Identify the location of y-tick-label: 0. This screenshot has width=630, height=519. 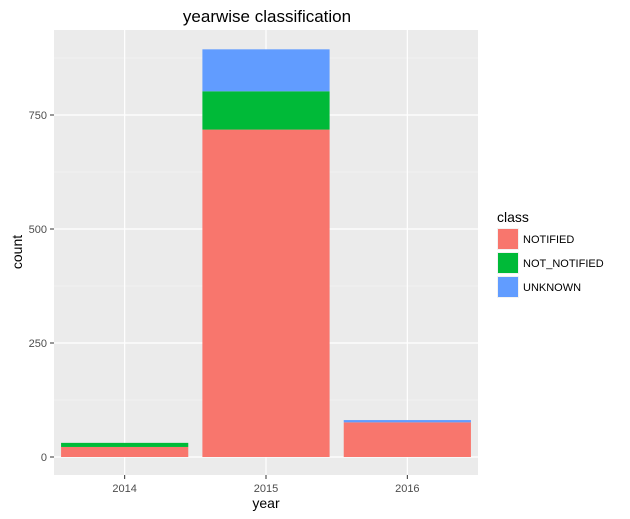
(44, 458).